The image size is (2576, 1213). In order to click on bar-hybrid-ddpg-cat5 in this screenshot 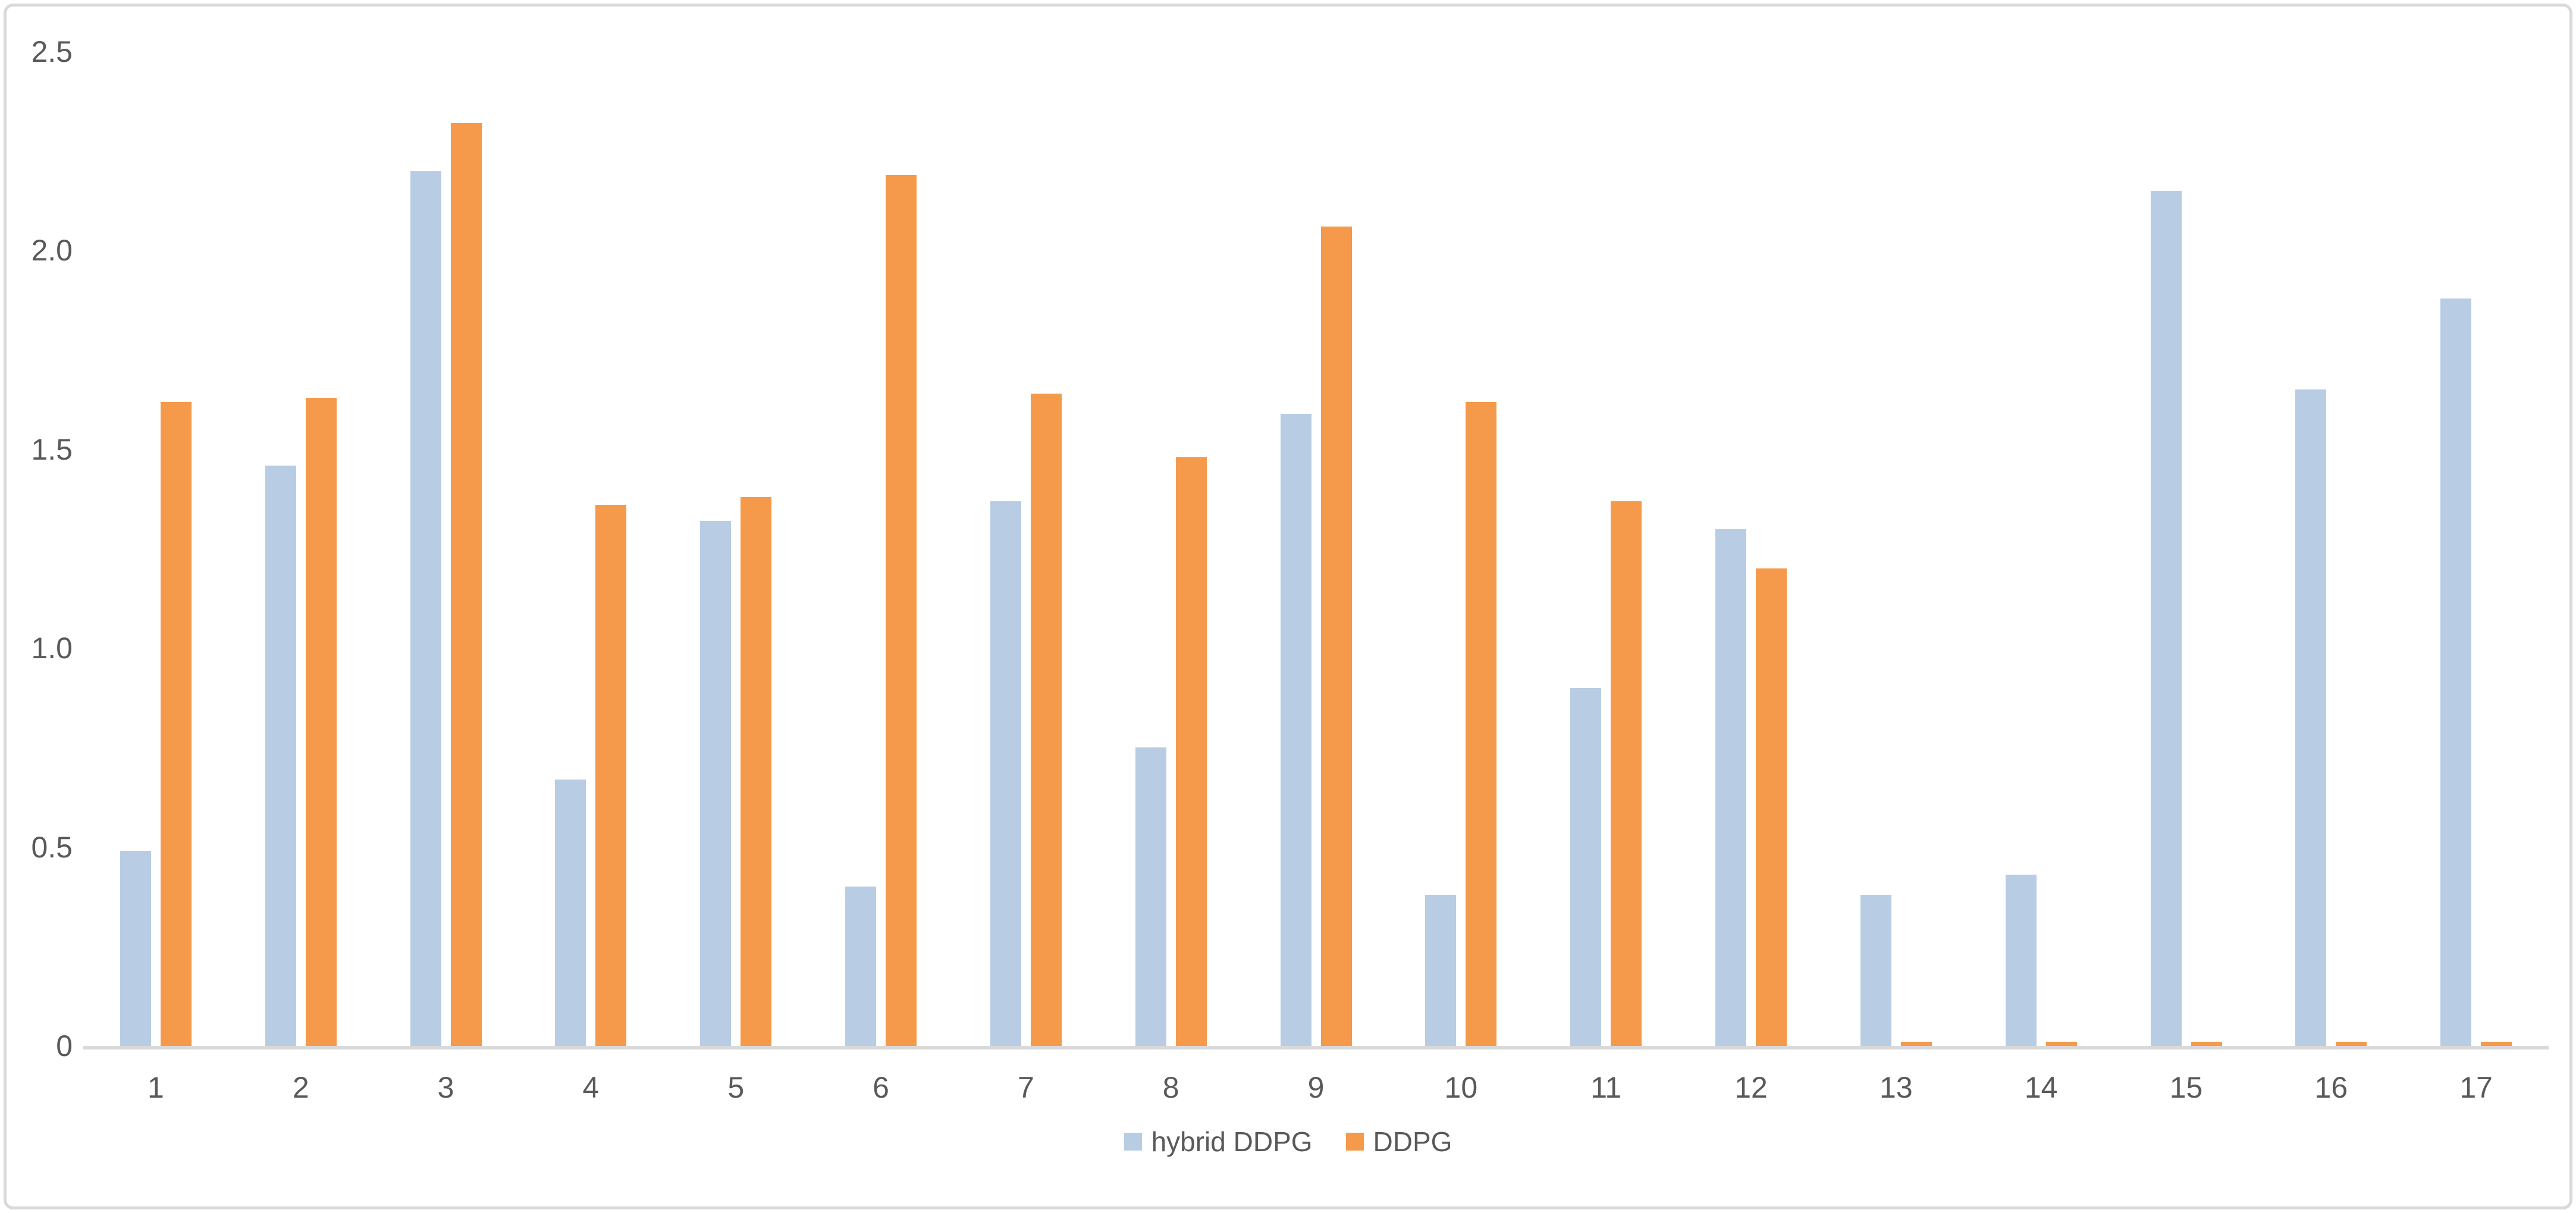, I will do `click(716, 783)`.